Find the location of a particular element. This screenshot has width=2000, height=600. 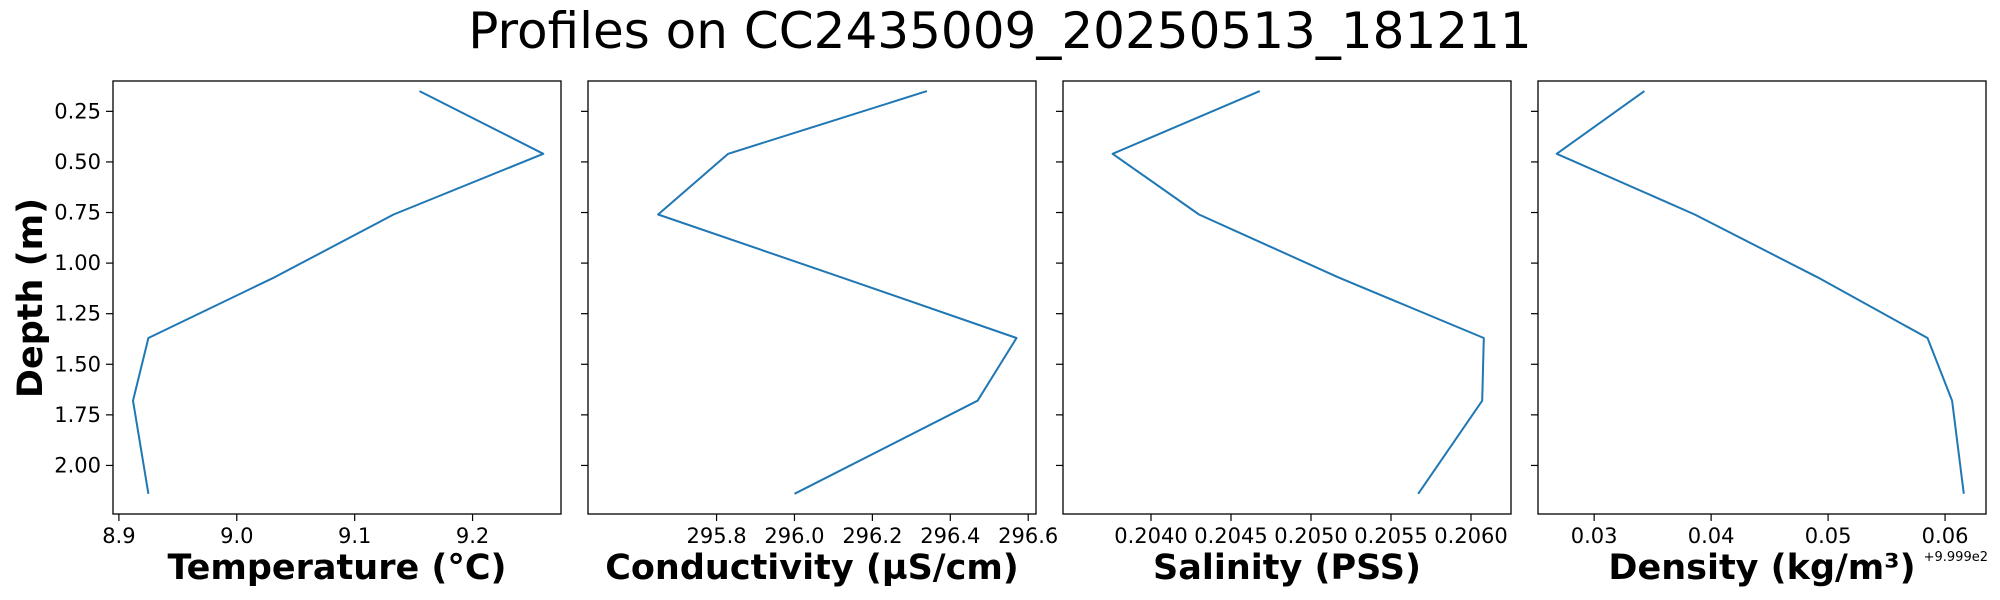

density-xtick-label: 0.06 is located at coordinates (1945, 536).